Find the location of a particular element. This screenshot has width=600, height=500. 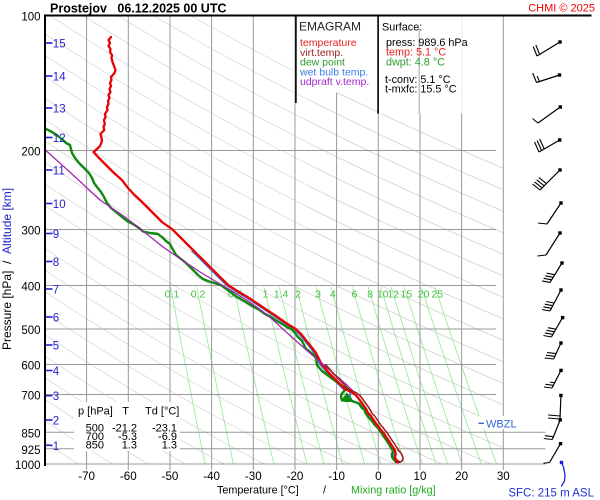

svg-text: 7 is located at coordinates (56, 291).